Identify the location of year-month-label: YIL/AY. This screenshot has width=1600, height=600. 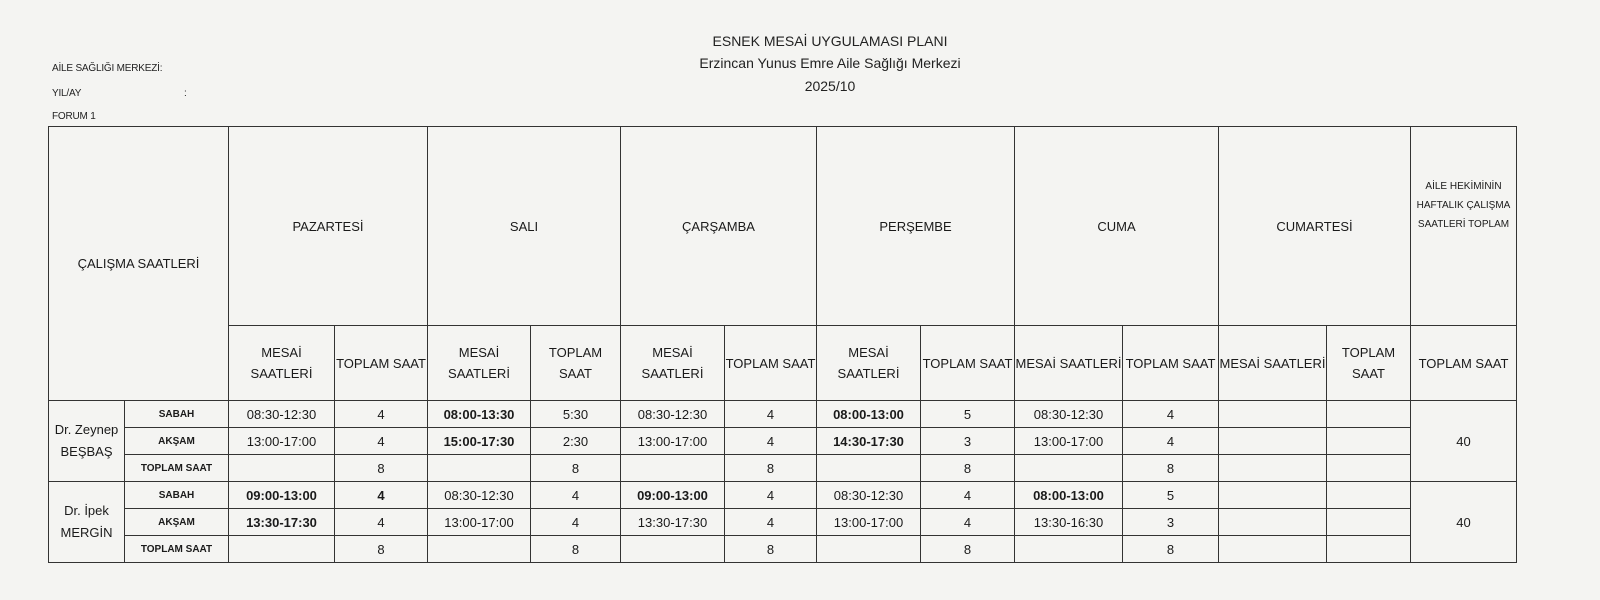
(67, 93).